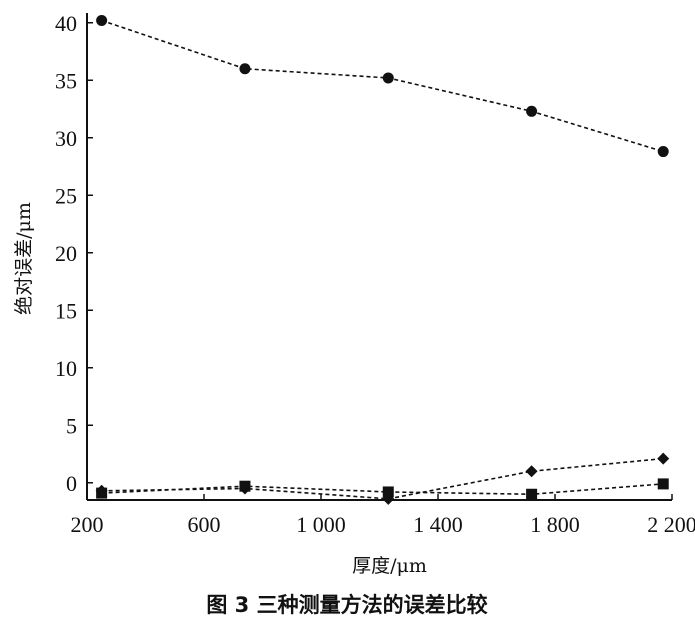 This screenshot has height=630, width=695. I want to click on y-tick-label: 25, so click(66, 195).